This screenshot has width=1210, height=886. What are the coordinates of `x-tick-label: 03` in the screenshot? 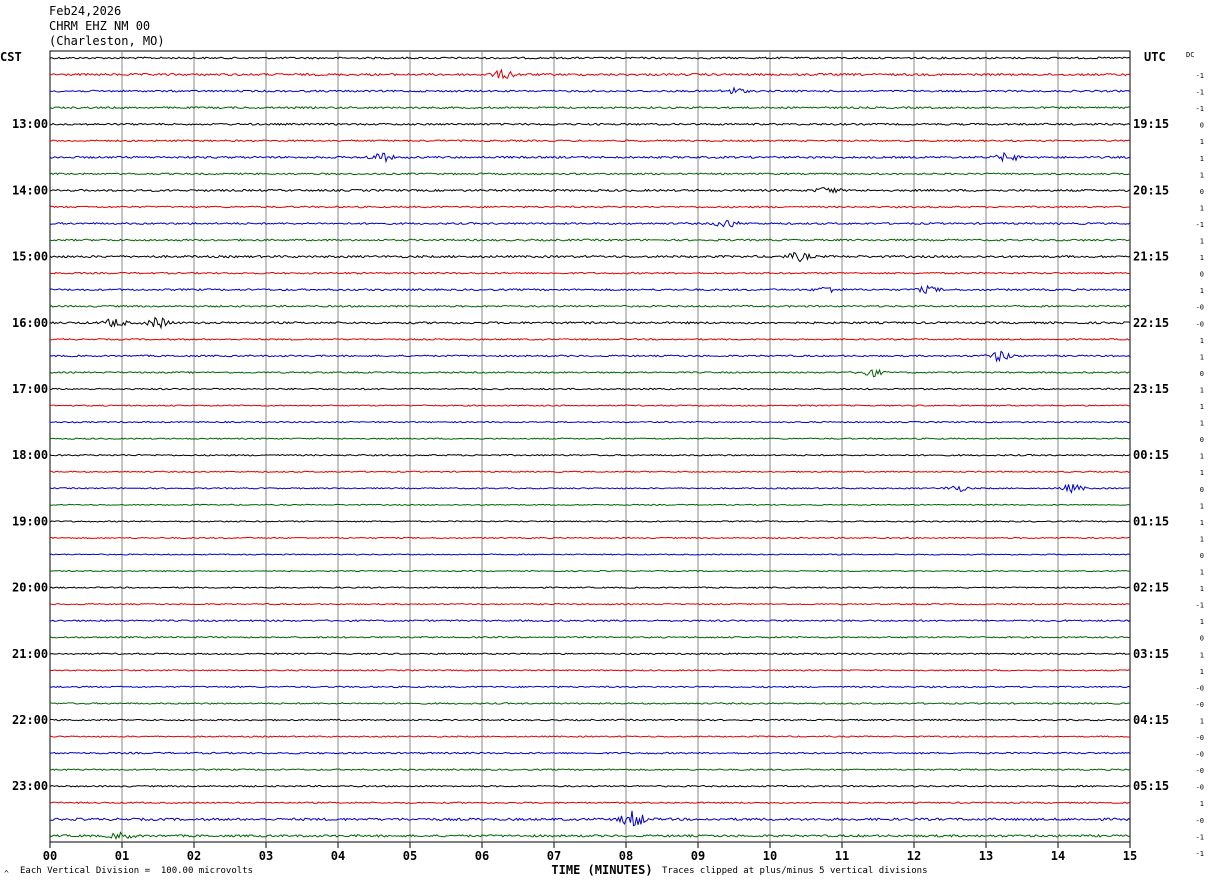 It's located at (266, 856).